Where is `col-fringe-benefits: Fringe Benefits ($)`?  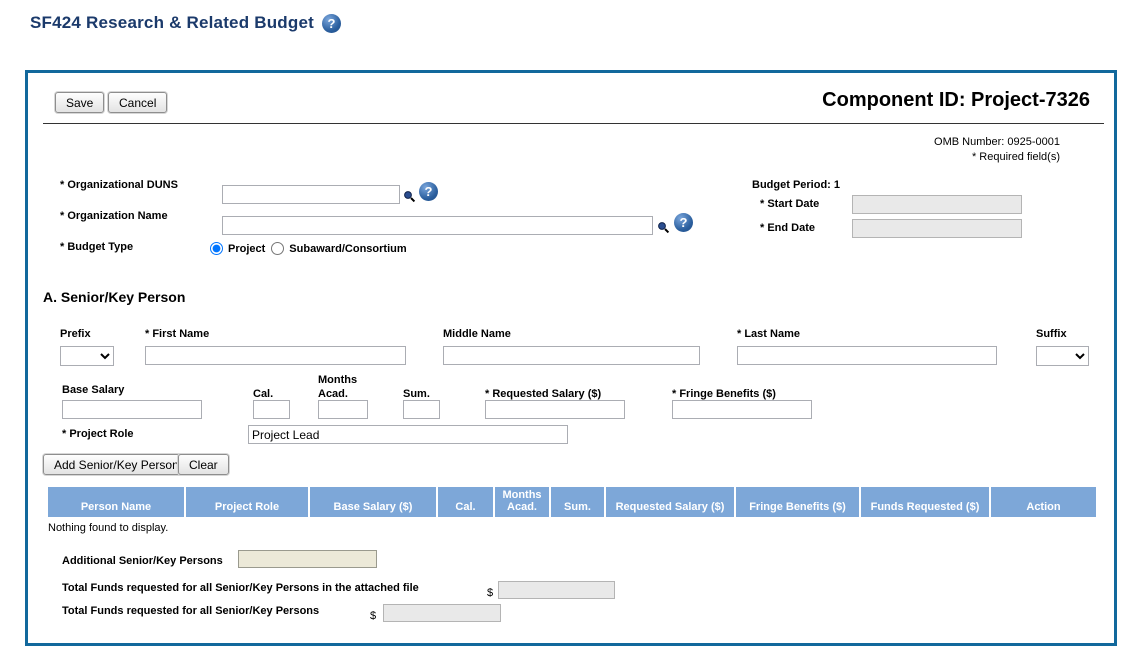
col-fringe-benefits: Fringe Benefits ($) is located at coordinates (797, 502).